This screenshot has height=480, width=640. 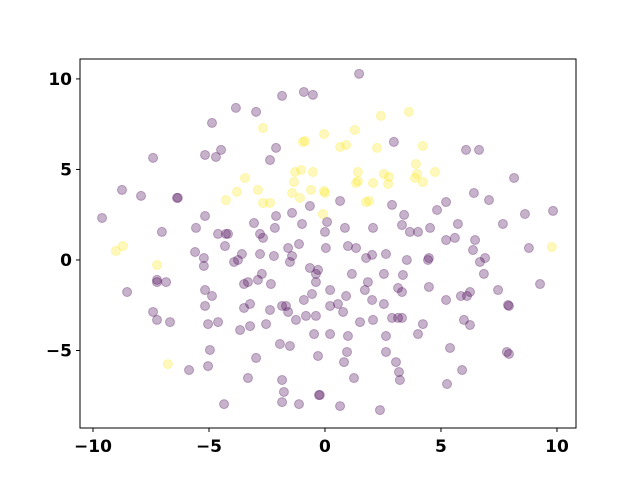 What do you see at coordinates (209, 447) in the screenshot?
I see `x-tick-label: −5` at bounding box center [209, 447].